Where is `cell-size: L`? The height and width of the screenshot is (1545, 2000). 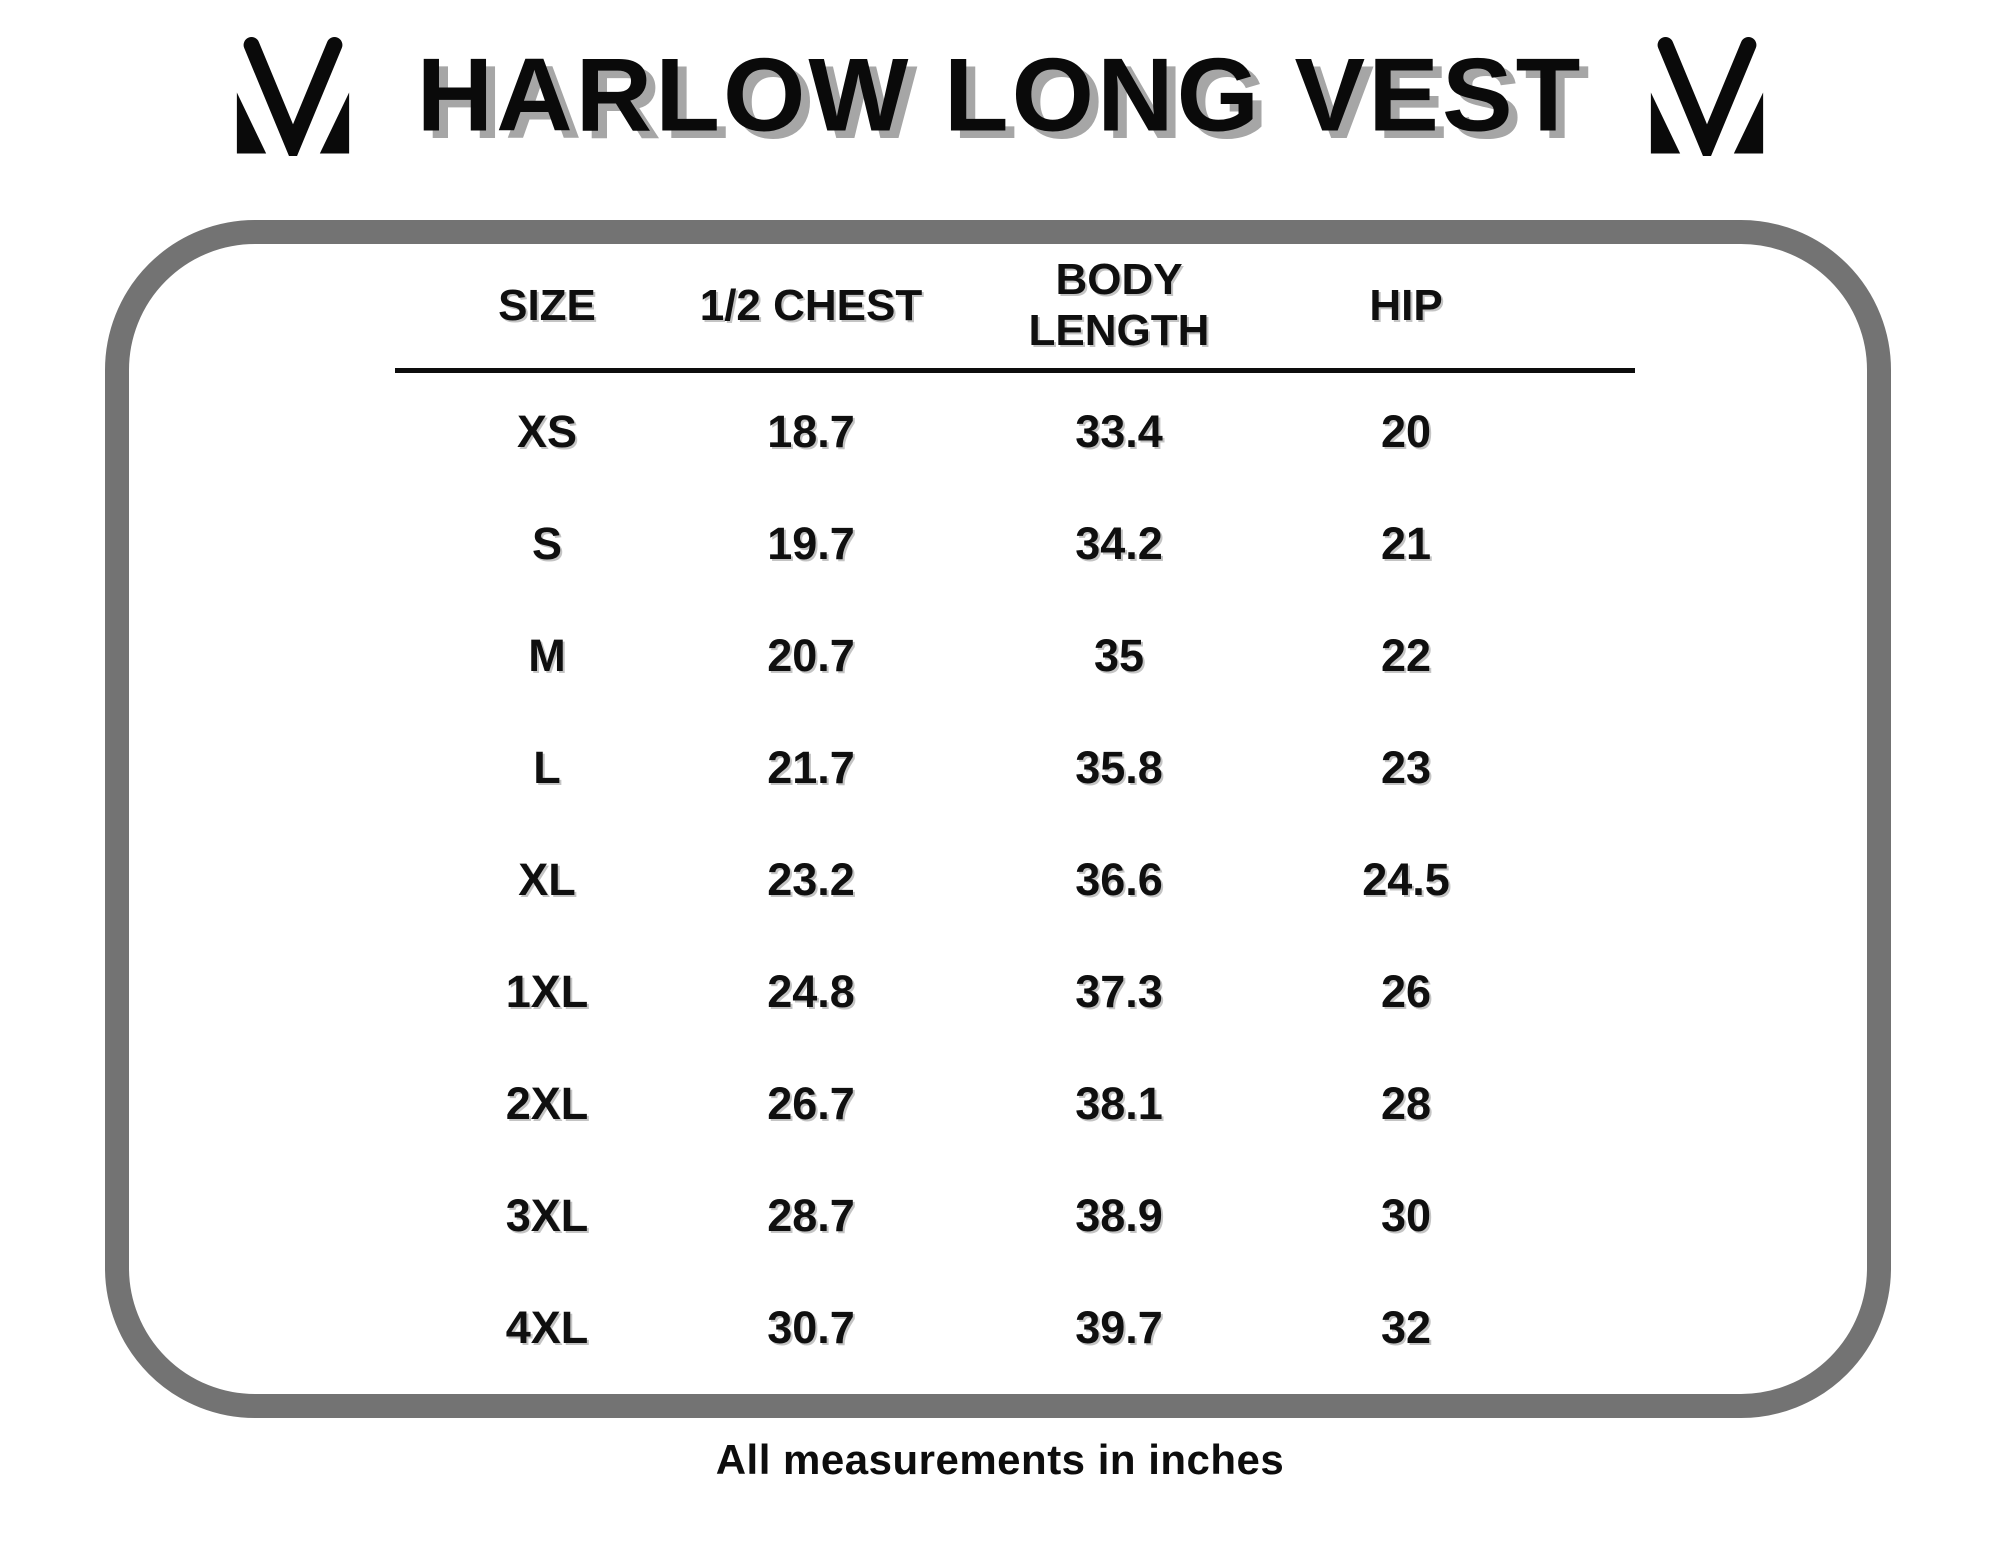
cell-size: L is located at coordinates (547, 767).